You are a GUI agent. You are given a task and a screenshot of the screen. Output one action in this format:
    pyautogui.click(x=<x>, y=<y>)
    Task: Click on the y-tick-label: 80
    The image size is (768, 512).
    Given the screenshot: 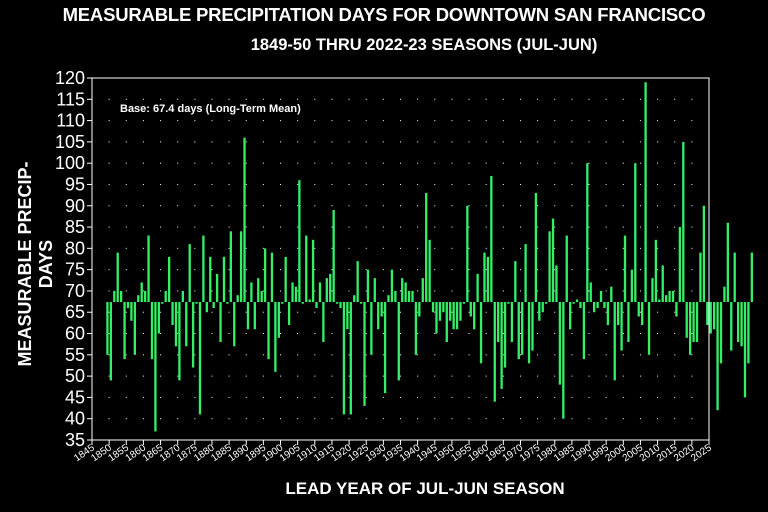 What is the action you would take?
    pyautogui.click(x=75, y=248)
    